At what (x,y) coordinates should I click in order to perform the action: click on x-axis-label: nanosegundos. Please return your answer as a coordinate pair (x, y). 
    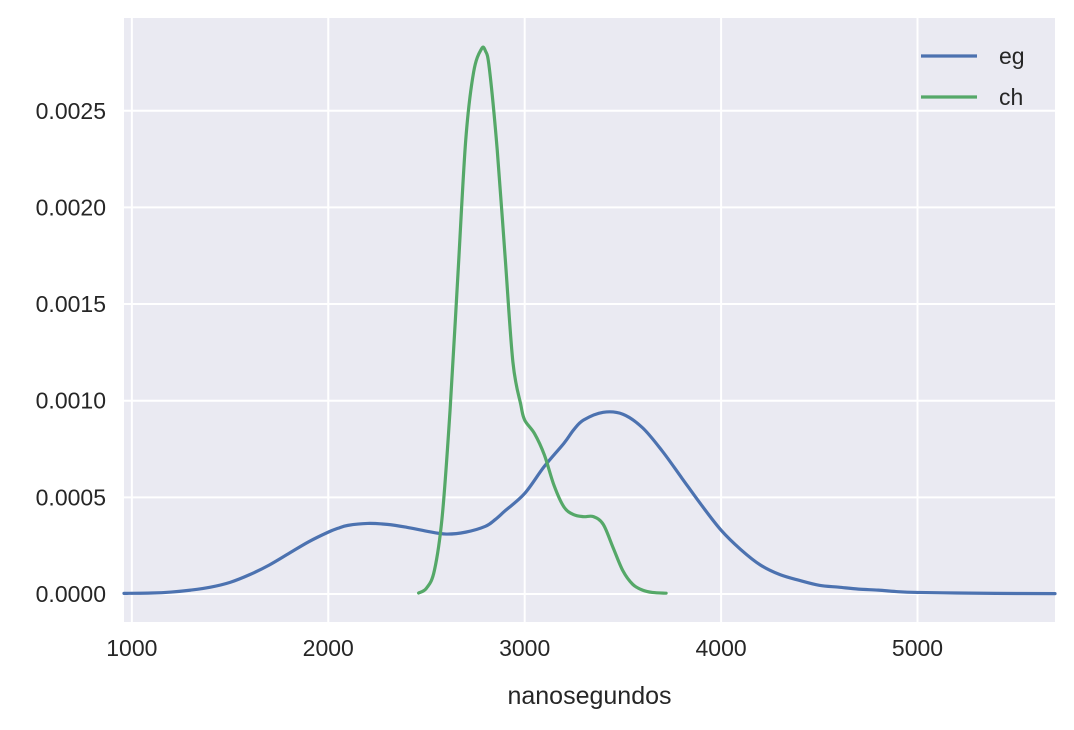
    Looking at the image, I should click on (589, 696).